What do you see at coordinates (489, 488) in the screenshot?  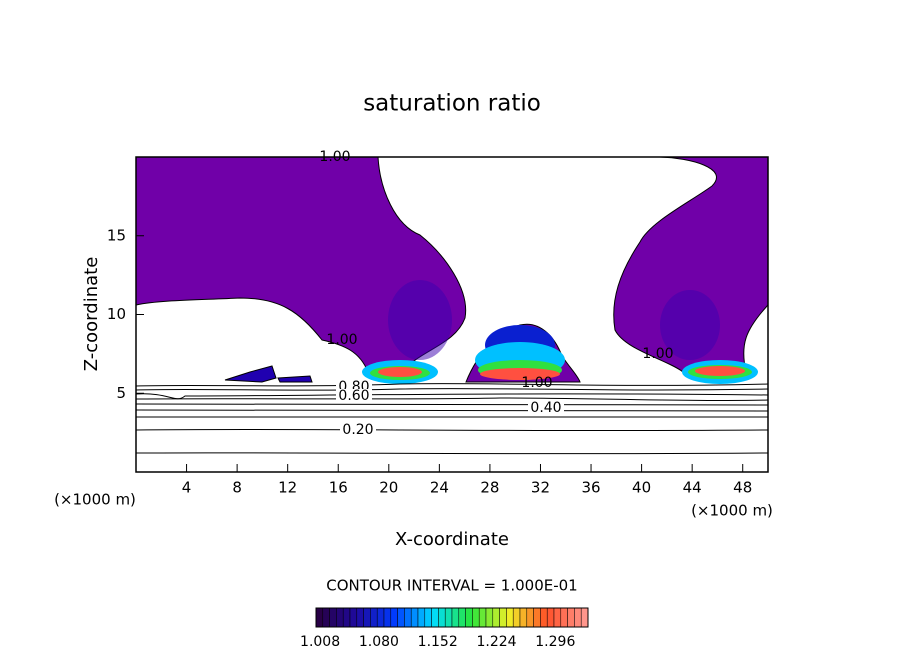 I see `x-tick-label: 28` at bounding box center [489, 488].